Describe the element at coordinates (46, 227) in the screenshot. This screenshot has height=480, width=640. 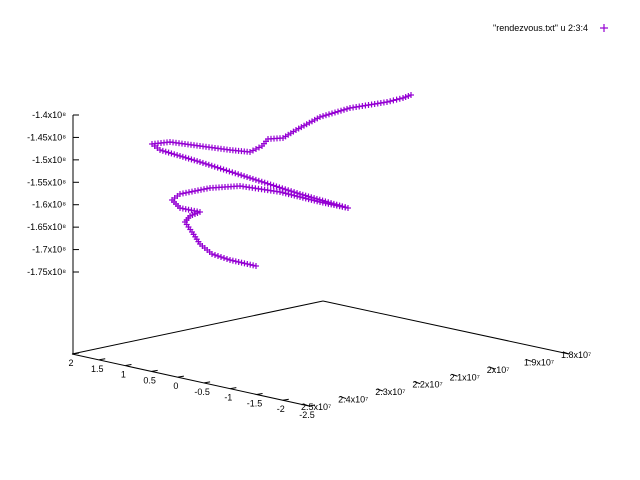
I see `z-tick-label: -1.65x10⁸` at that location.